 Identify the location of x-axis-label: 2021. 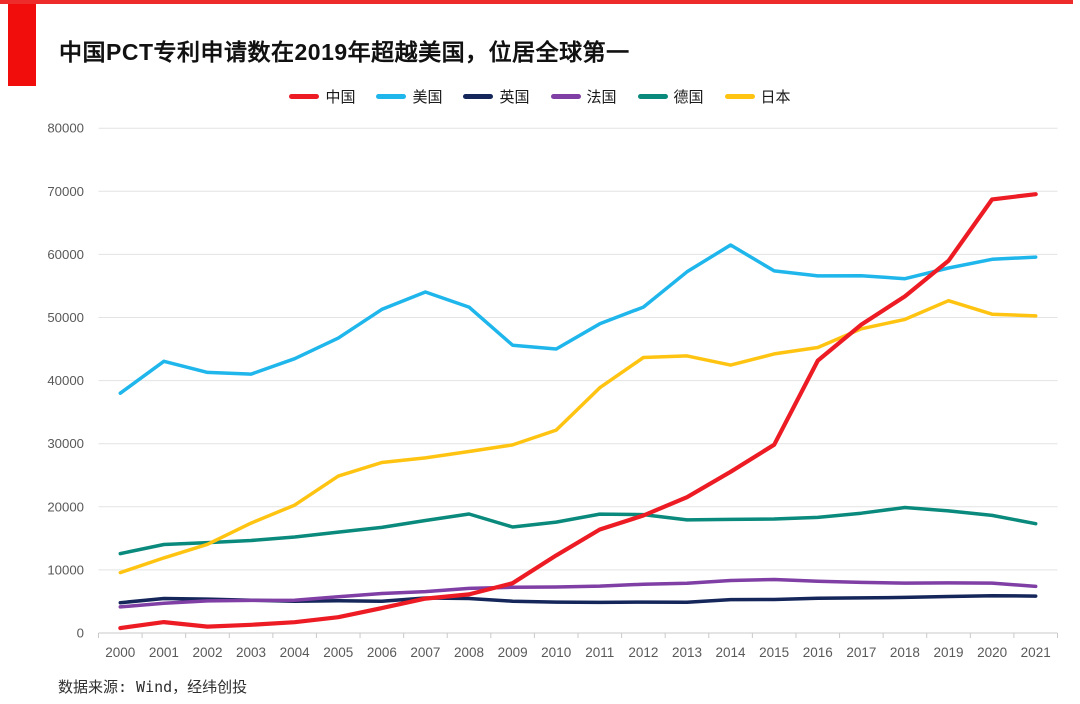
(1036, 652).